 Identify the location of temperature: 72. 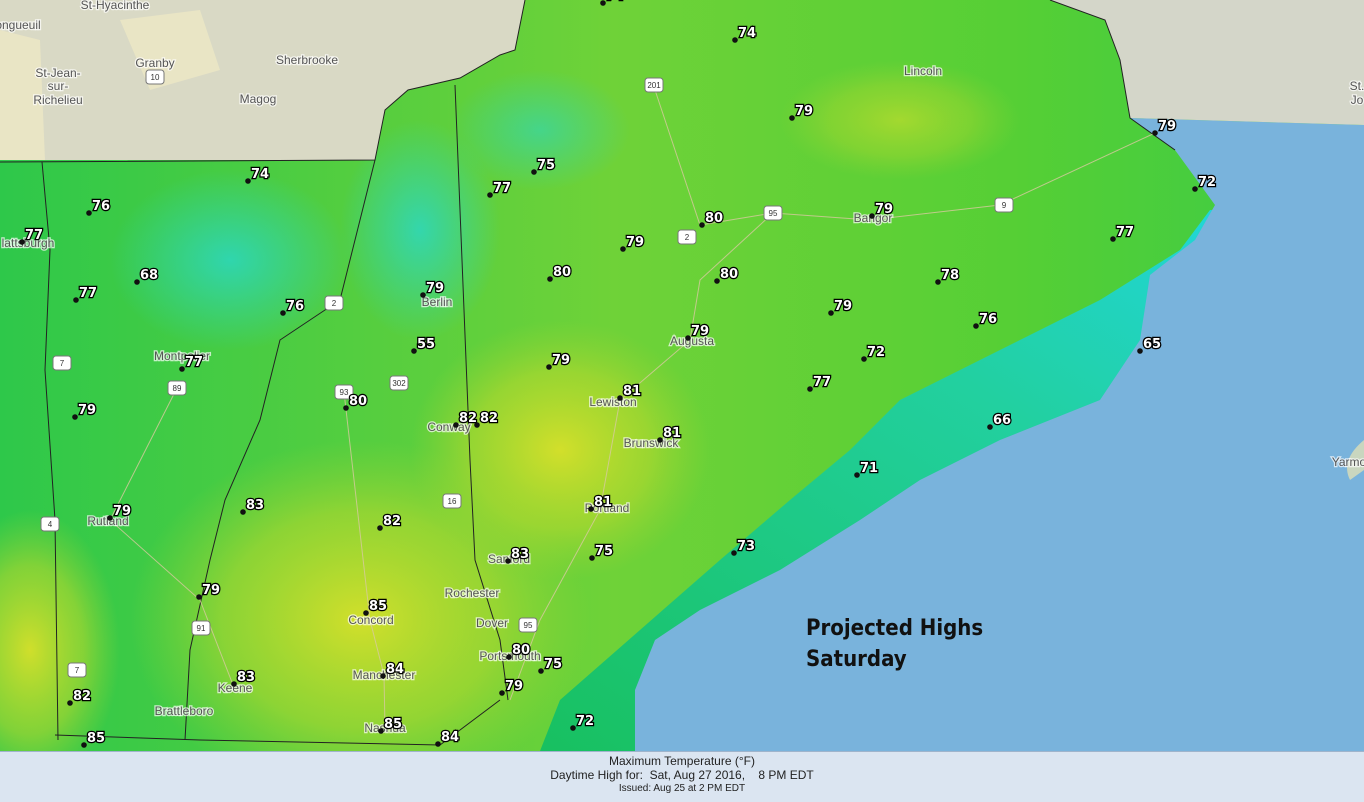
(876, 352).